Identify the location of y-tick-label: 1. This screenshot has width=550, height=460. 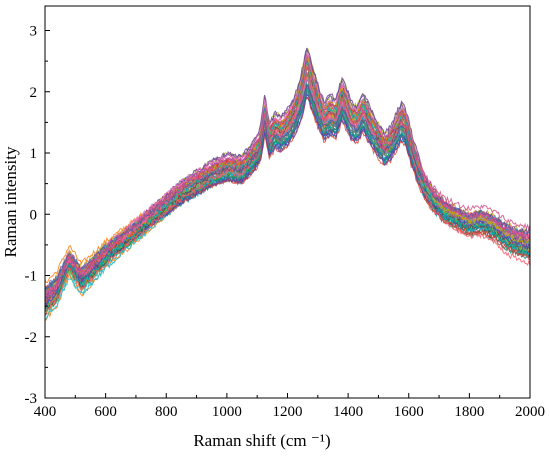
(34, 154).